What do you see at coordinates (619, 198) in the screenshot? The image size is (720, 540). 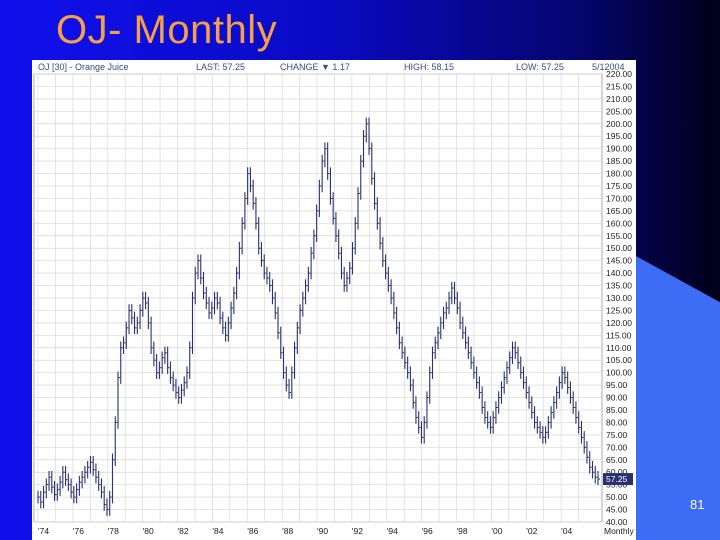 I see `y-tick-label: 170.00` at bounding box center [619, 198].